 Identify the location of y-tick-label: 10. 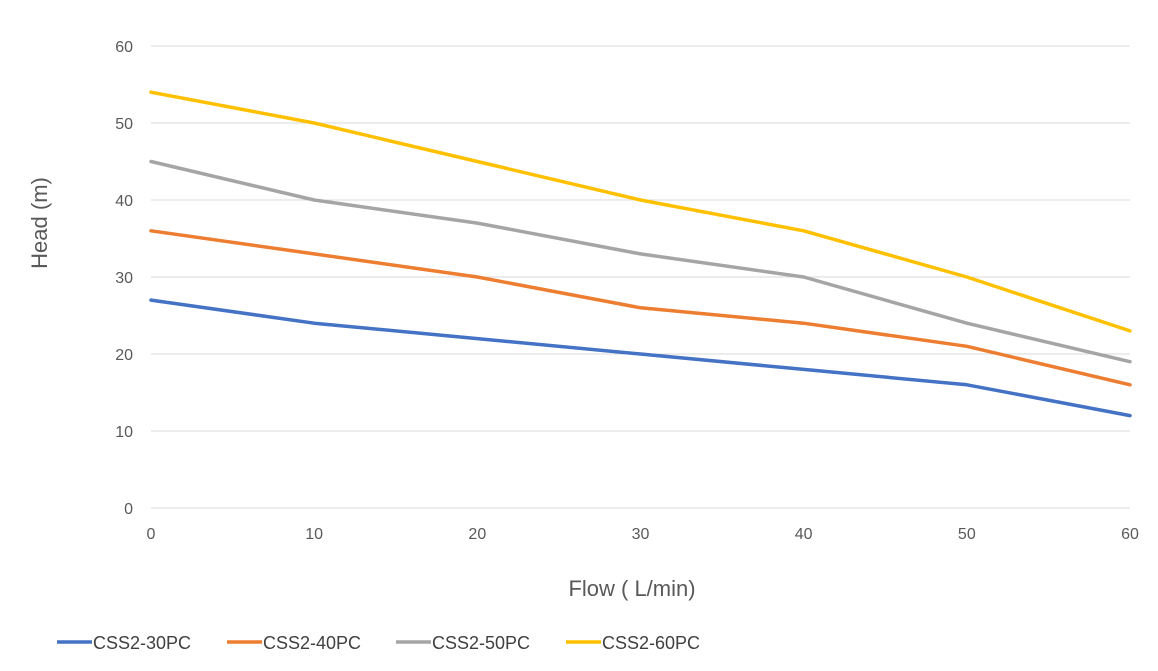
(124, 432).